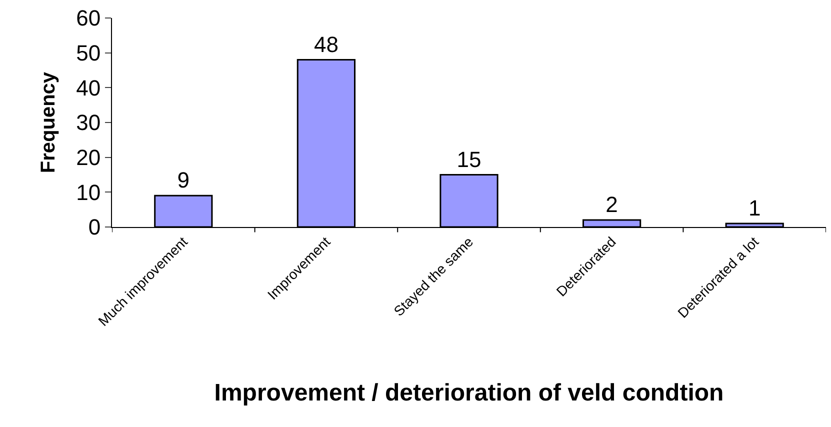  What do you see at coordinates (469, 159) in the screenshot?
I see `data-label: 15` at bounding box center [469, 159].